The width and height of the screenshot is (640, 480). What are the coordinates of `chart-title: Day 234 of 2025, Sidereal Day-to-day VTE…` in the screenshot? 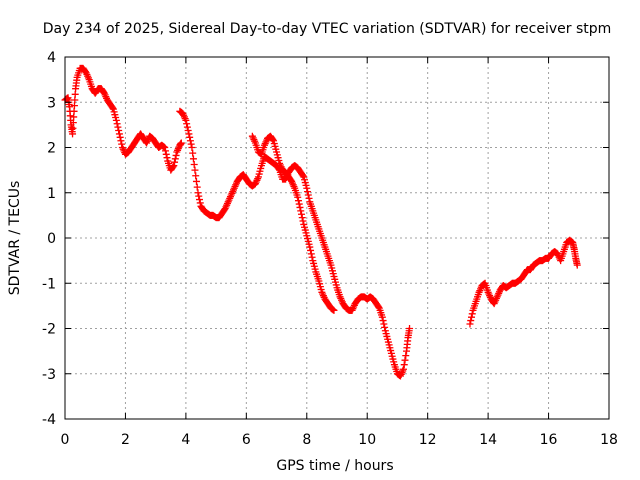 It's located at (327, 29).